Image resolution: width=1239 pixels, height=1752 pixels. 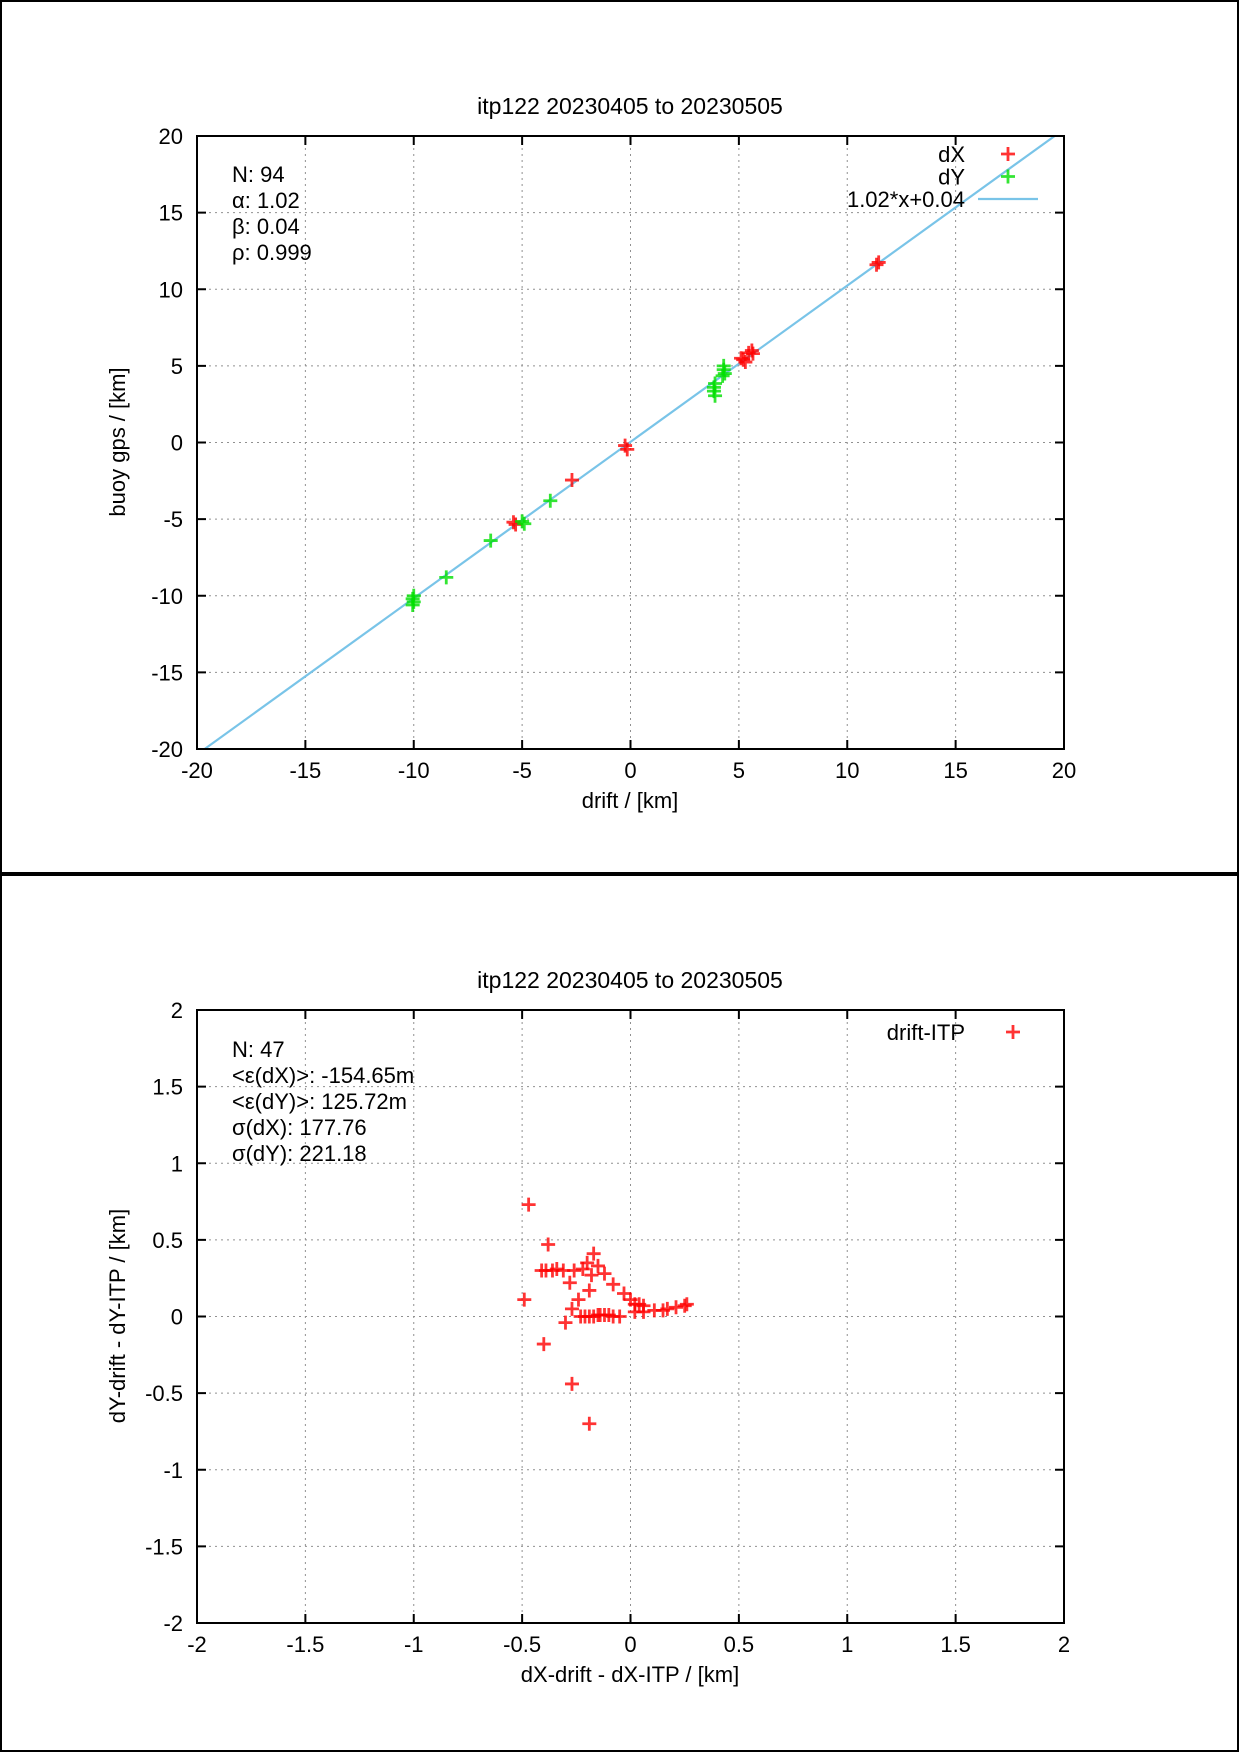 What do you see at coordinates (167, 749) in the screenshot?
I see `y-tick-label: -20` at bounding box center [167, 749].